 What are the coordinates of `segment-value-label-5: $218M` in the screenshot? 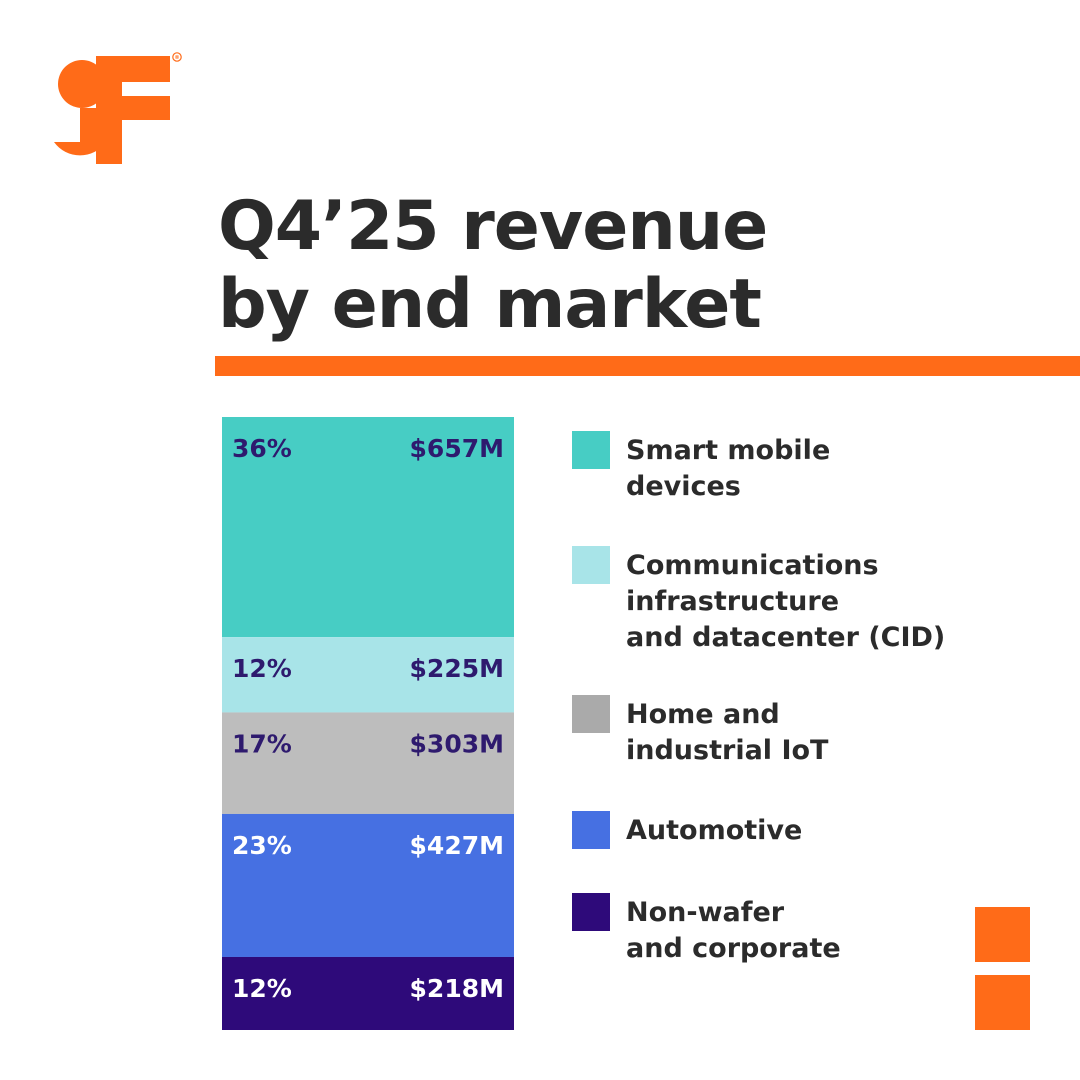 It's located at (457, 988).